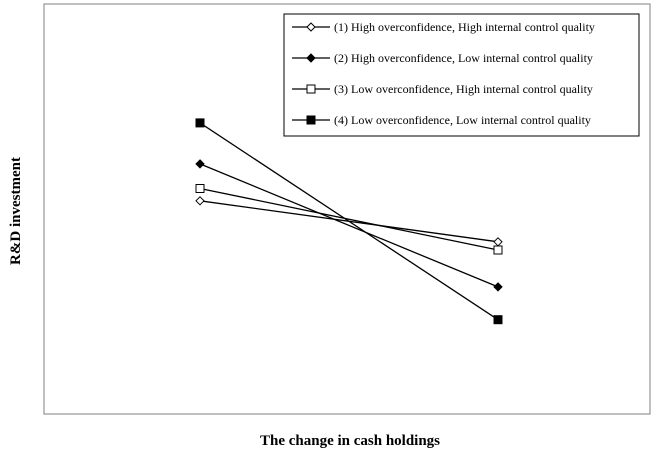 This screenshot has height=455, width=654. I want to click on x-axis-title: The change in cash holdings, so click(350, 441).